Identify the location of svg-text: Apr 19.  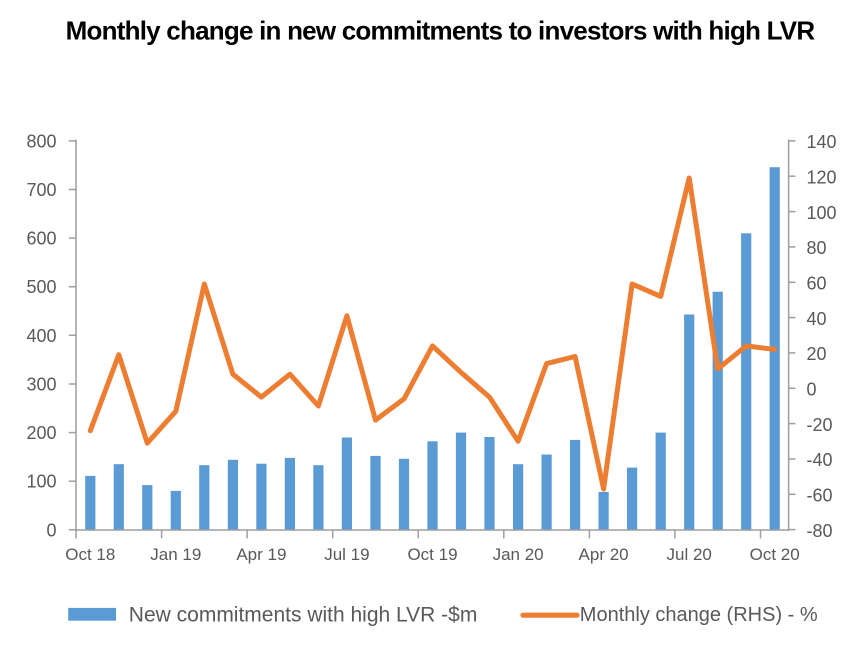
(261, 554).